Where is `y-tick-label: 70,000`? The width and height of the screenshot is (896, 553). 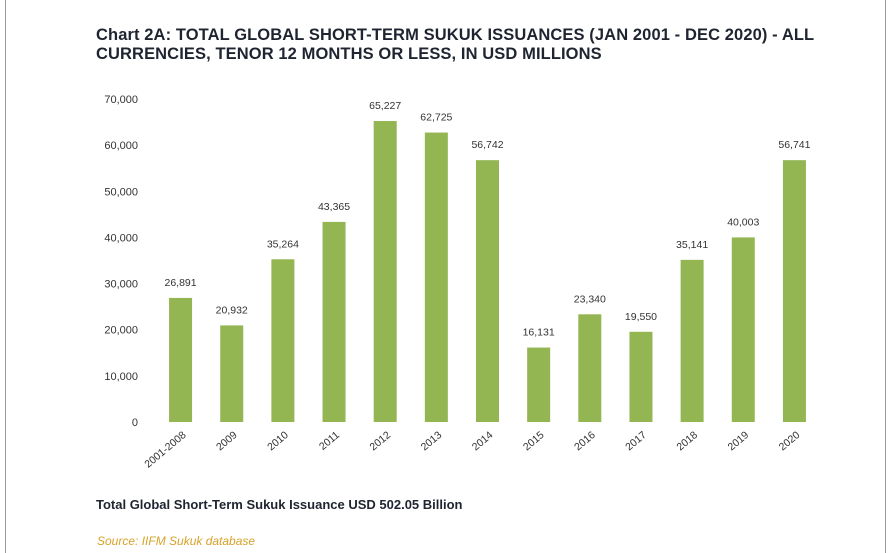 y-tick-label: 70,000 is located at coordinates (121, 100).